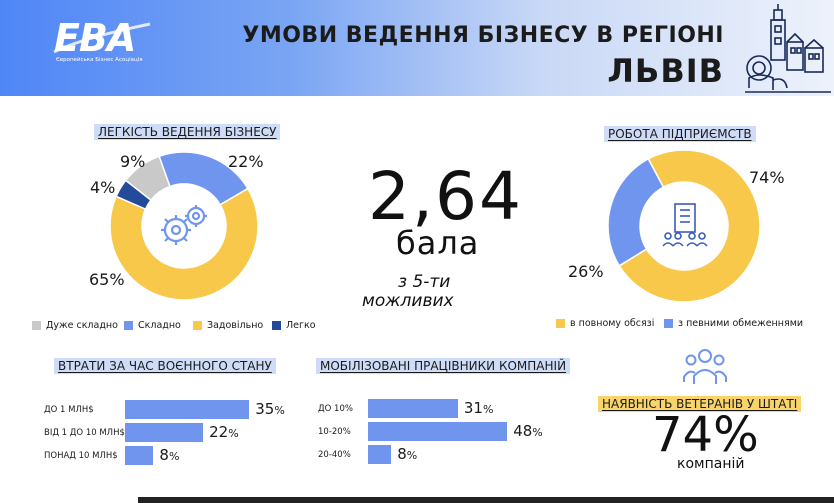 This screenshot has height=503, width=834. Describe the element at coordinates (788, 48) in the screenshot. I see `lviv-lion-city-icon` at that location.